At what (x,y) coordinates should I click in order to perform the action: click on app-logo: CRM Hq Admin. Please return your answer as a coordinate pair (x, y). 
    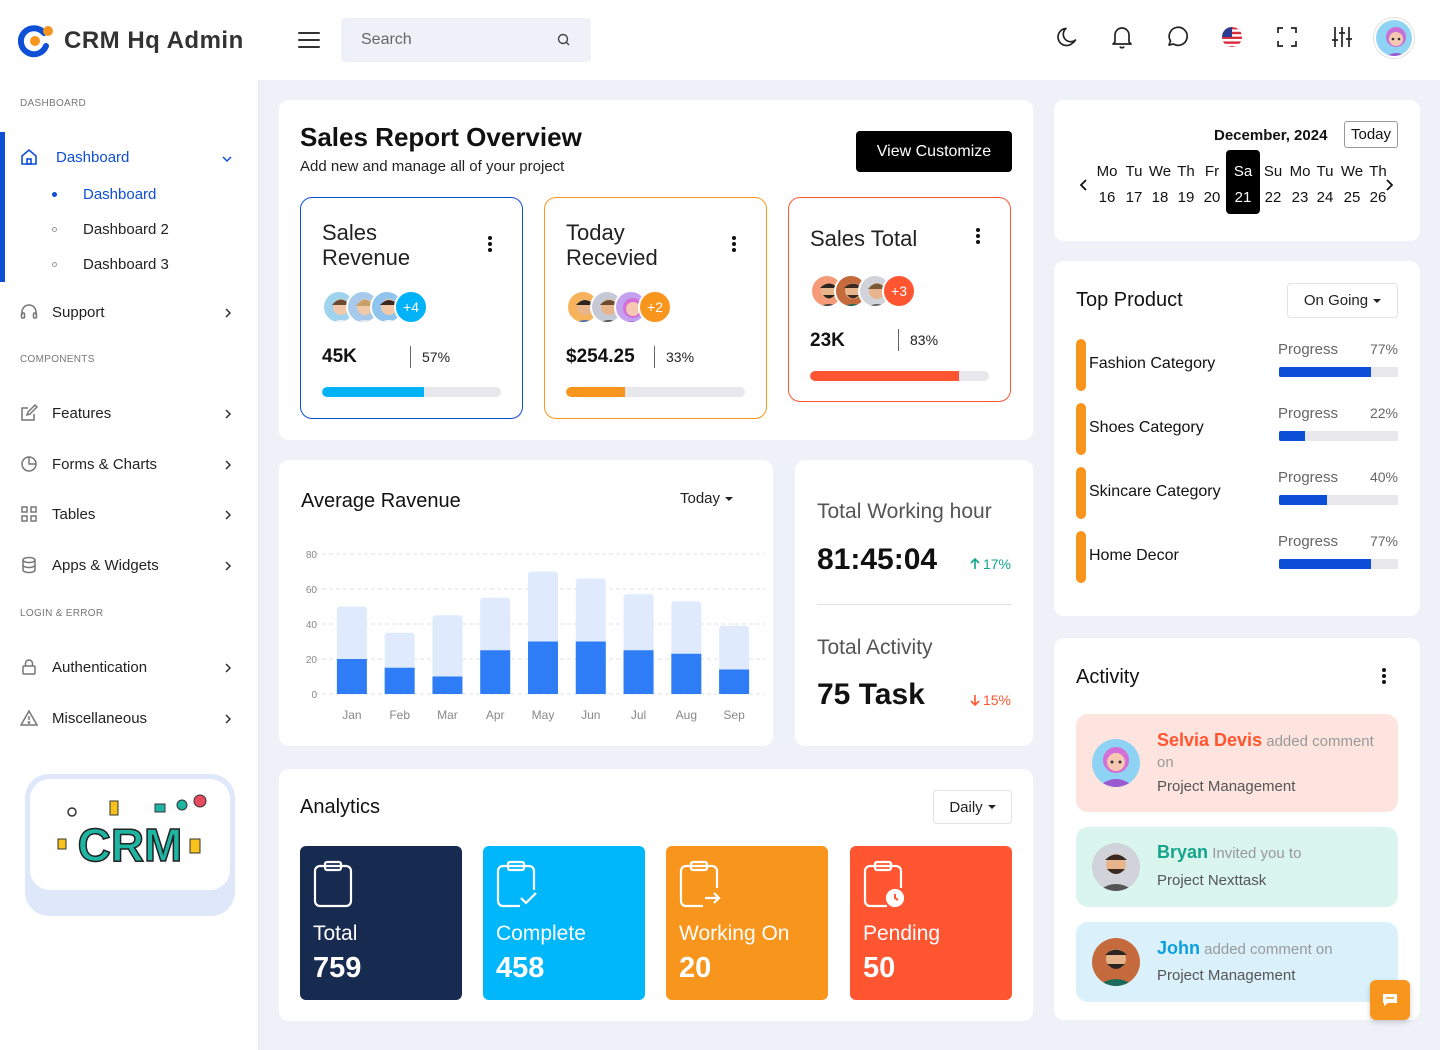
    Looking at the image, I should click on (130, 41).